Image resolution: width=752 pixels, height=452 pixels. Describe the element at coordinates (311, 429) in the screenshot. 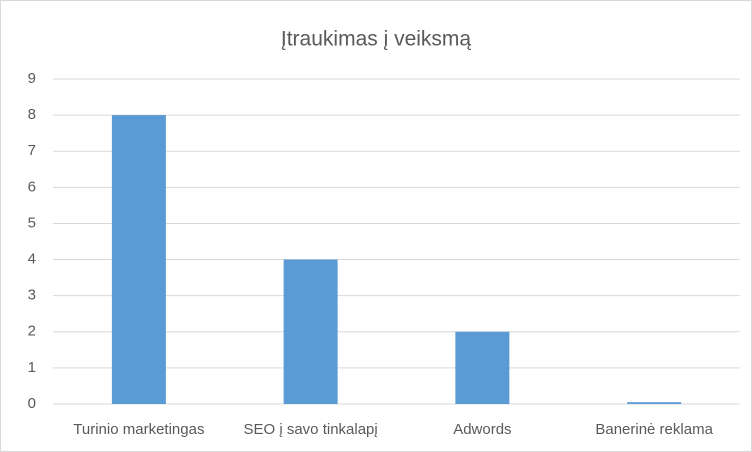

I see `x-tick-label: SEO į savo tinkalapį` at that location.